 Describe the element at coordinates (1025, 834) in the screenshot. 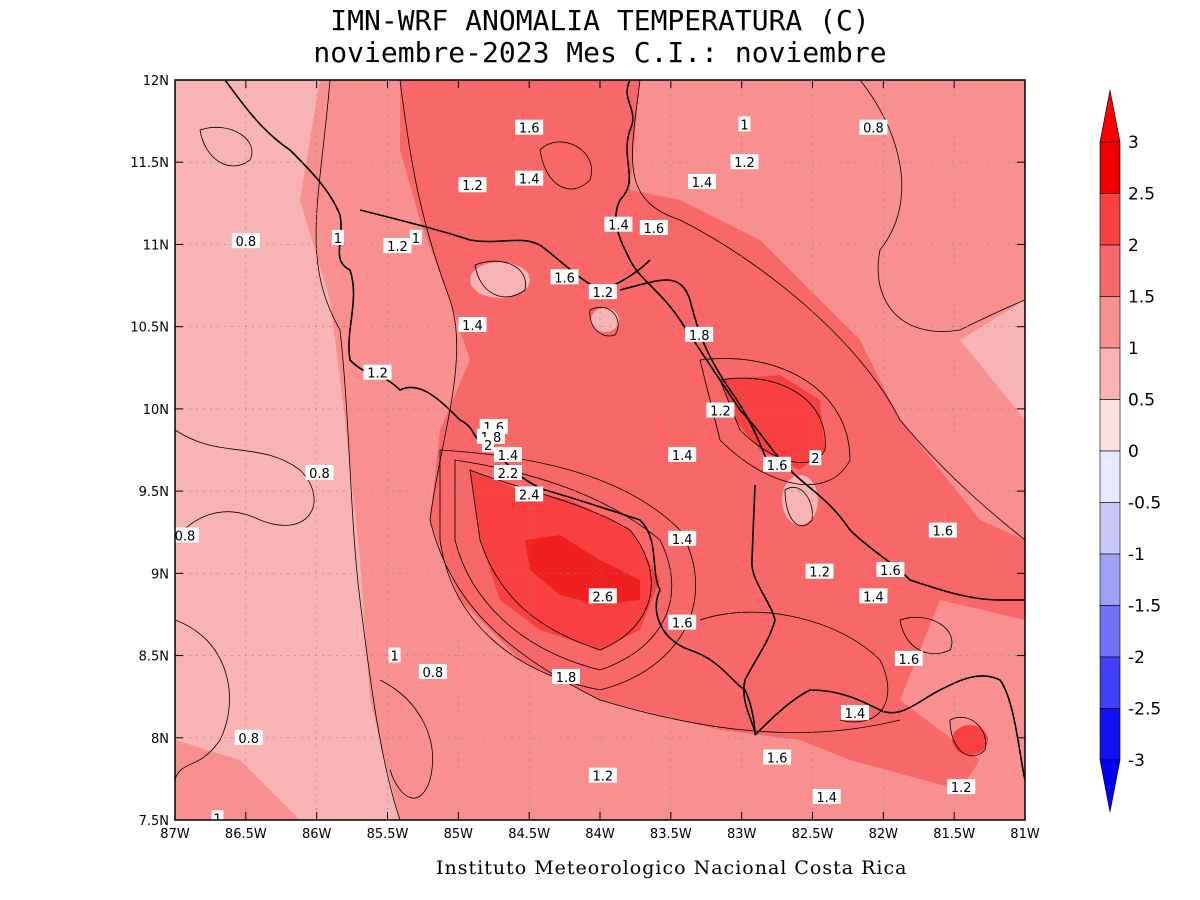

I see `lon-tick-label: 81W` at that location.